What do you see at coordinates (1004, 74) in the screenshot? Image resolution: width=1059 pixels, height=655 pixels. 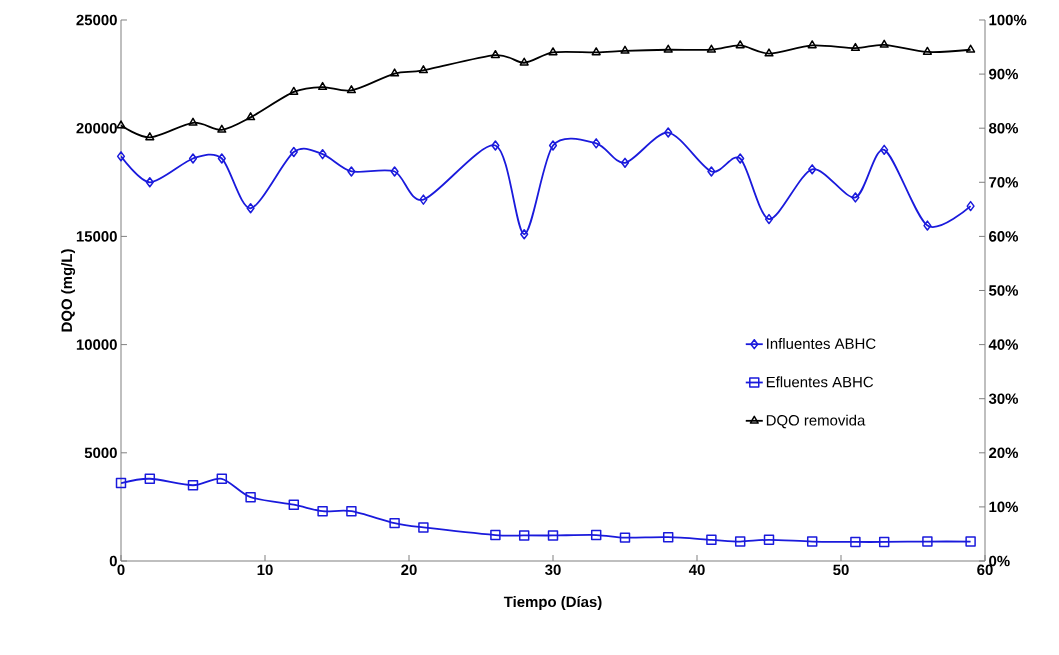 I see `y2-tick-label: 90%` at bounding box center [1004, 74].